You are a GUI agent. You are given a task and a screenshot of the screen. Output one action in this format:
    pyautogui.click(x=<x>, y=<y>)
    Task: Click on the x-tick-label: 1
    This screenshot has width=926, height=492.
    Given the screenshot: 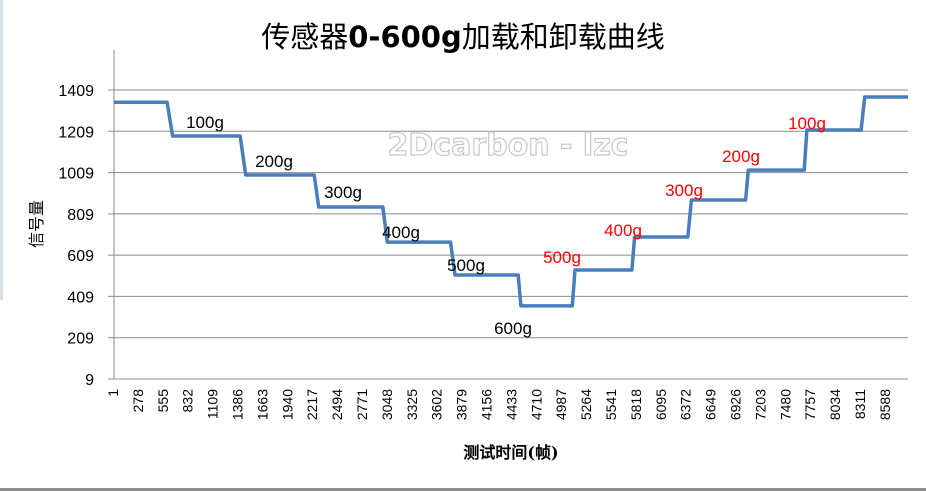 What is the action you would take?
    pyautogui.click(x=113, y=393)
    